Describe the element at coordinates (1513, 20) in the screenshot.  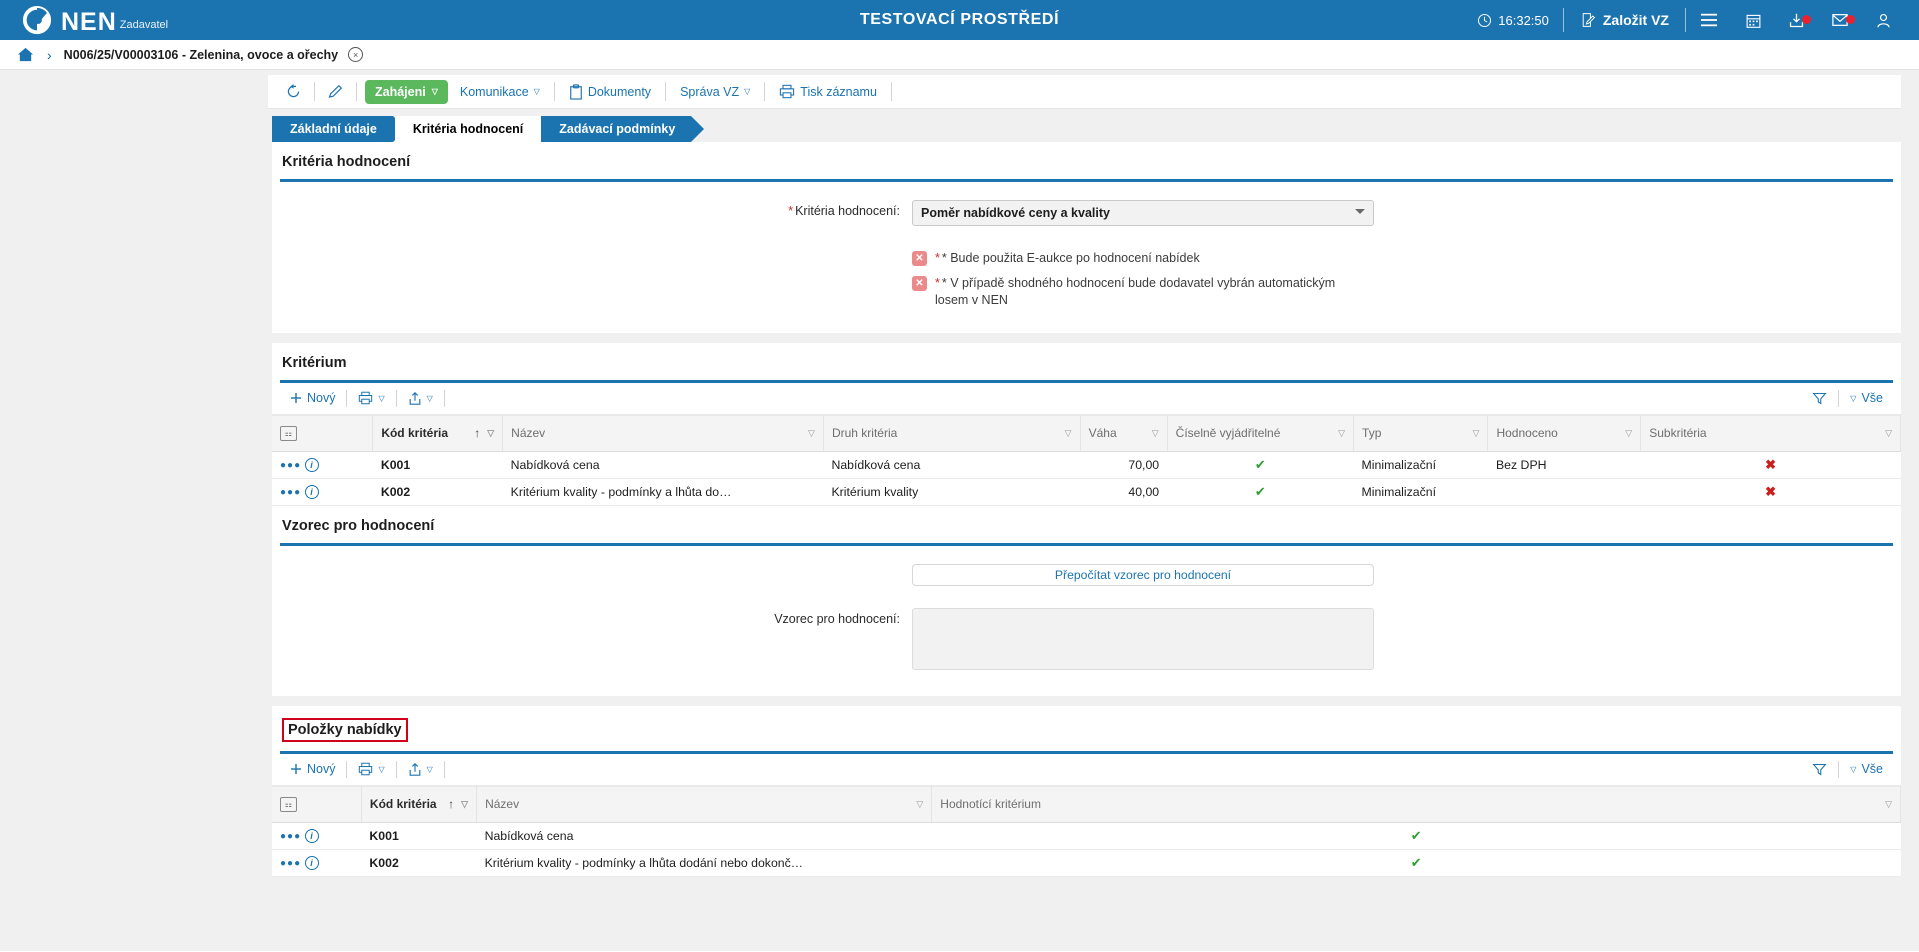
I see `clock-display: 16:32:50` at that location.